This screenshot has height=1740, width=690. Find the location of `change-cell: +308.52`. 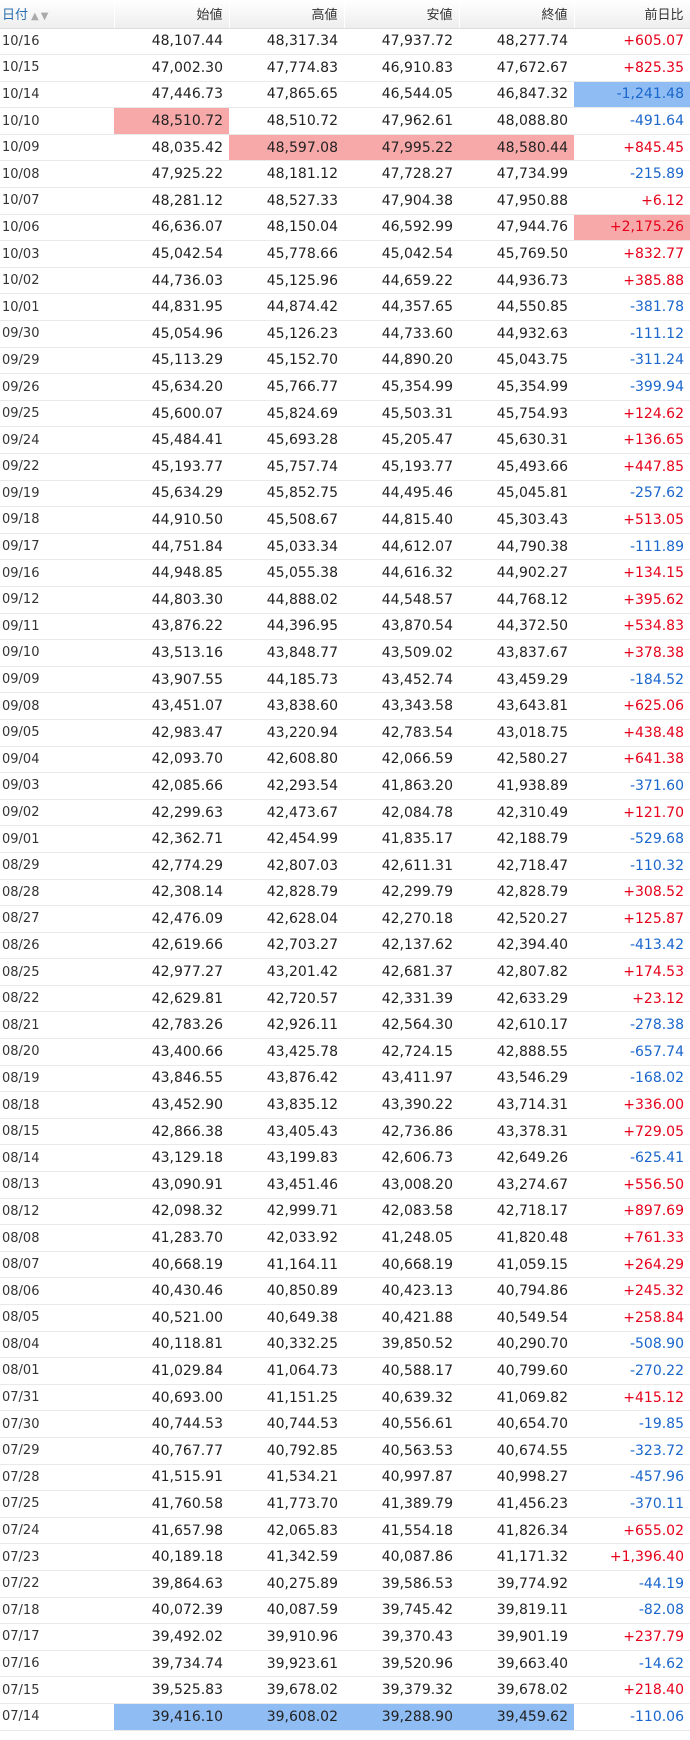

change-cell: +308.52 is located at coordinates (632, 893).